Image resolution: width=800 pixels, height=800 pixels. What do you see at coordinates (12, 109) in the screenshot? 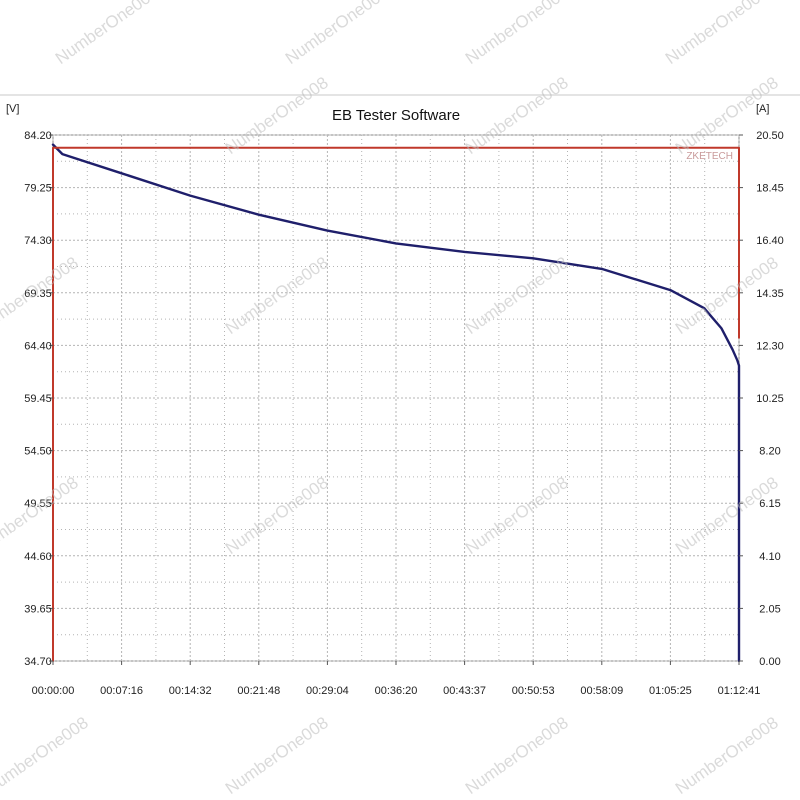
I see `left-axis-unit: [V]` at bounding box center [12, 109].